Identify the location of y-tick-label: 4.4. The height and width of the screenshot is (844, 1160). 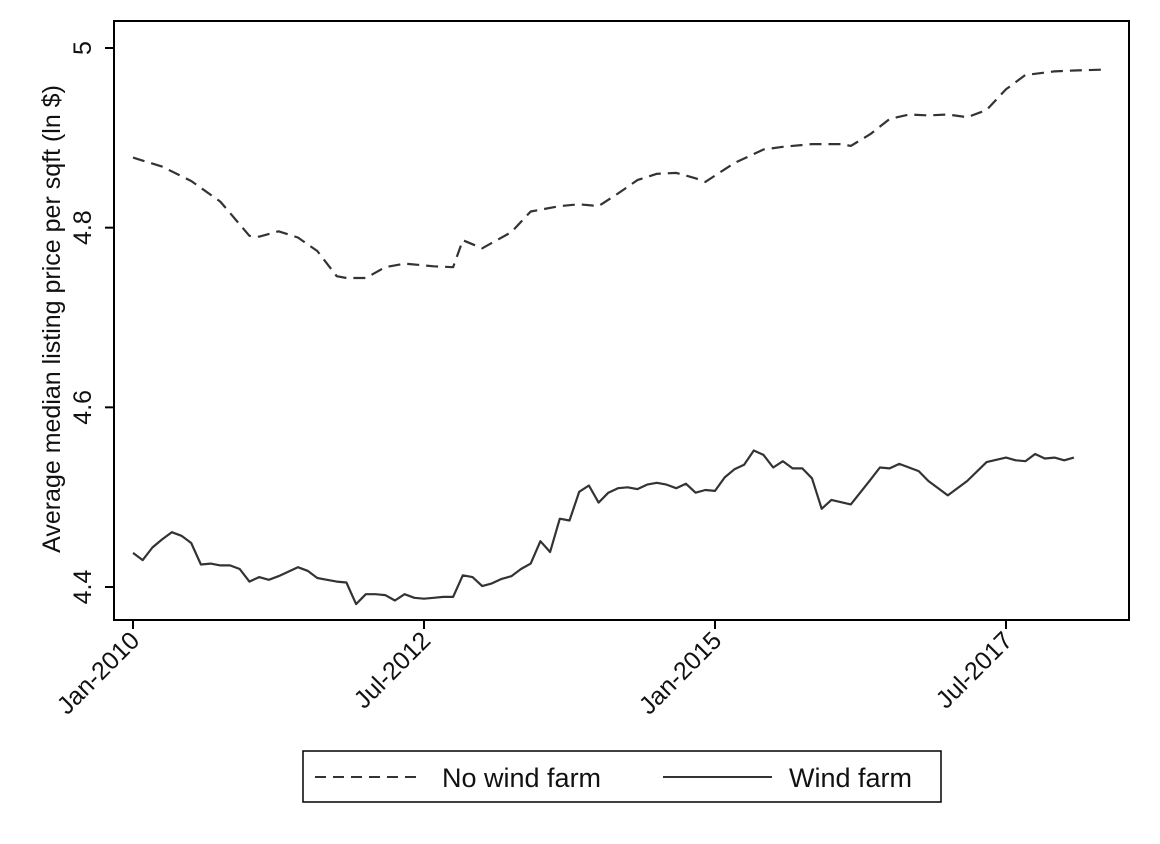
(83, 587).